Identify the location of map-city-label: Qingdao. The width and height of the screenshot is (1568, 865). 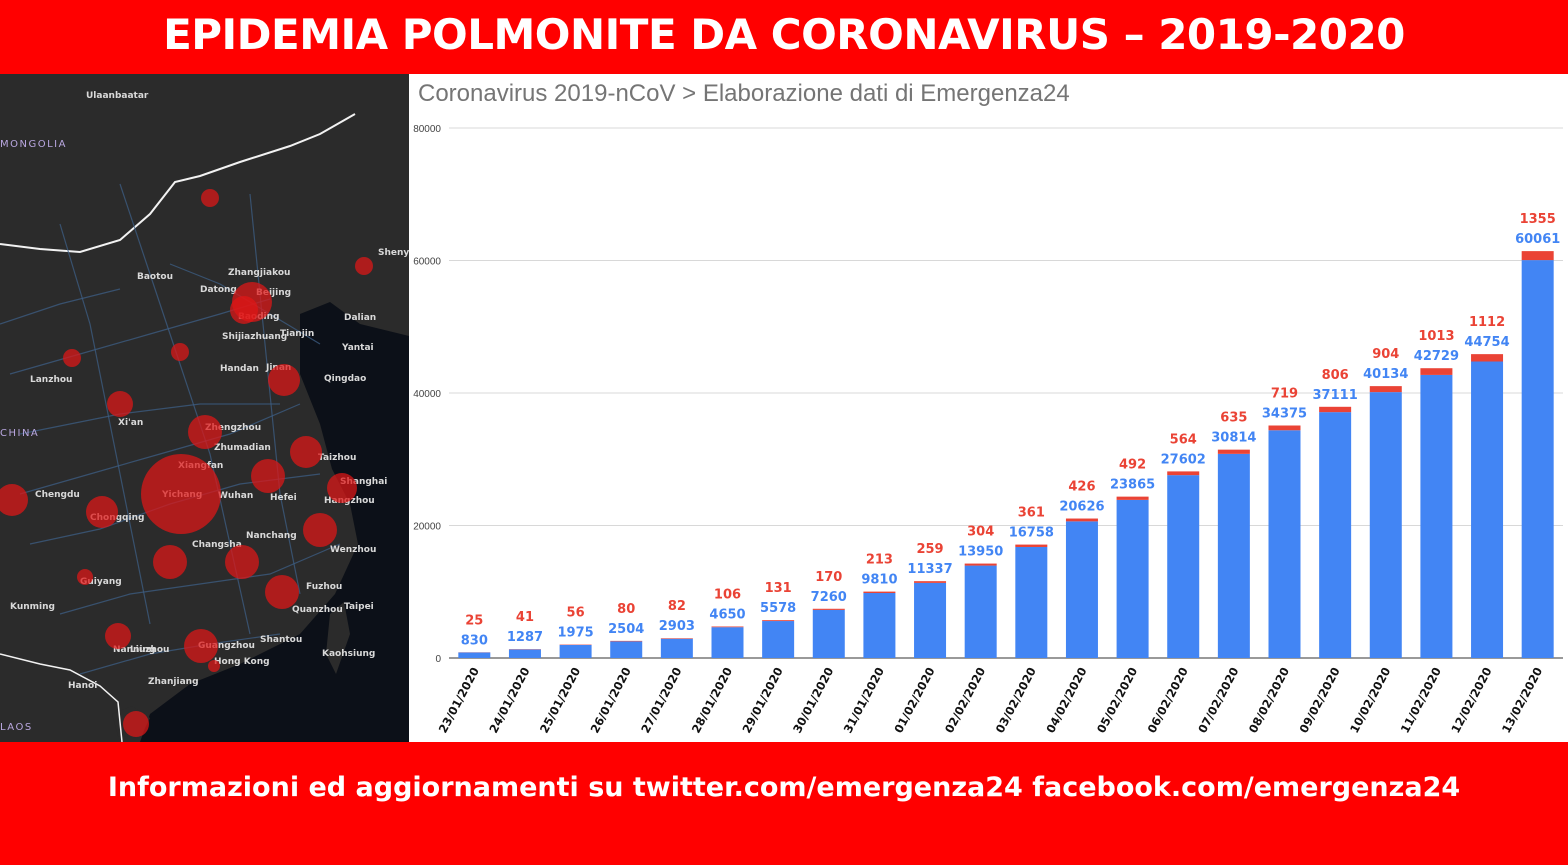
(345, 379).